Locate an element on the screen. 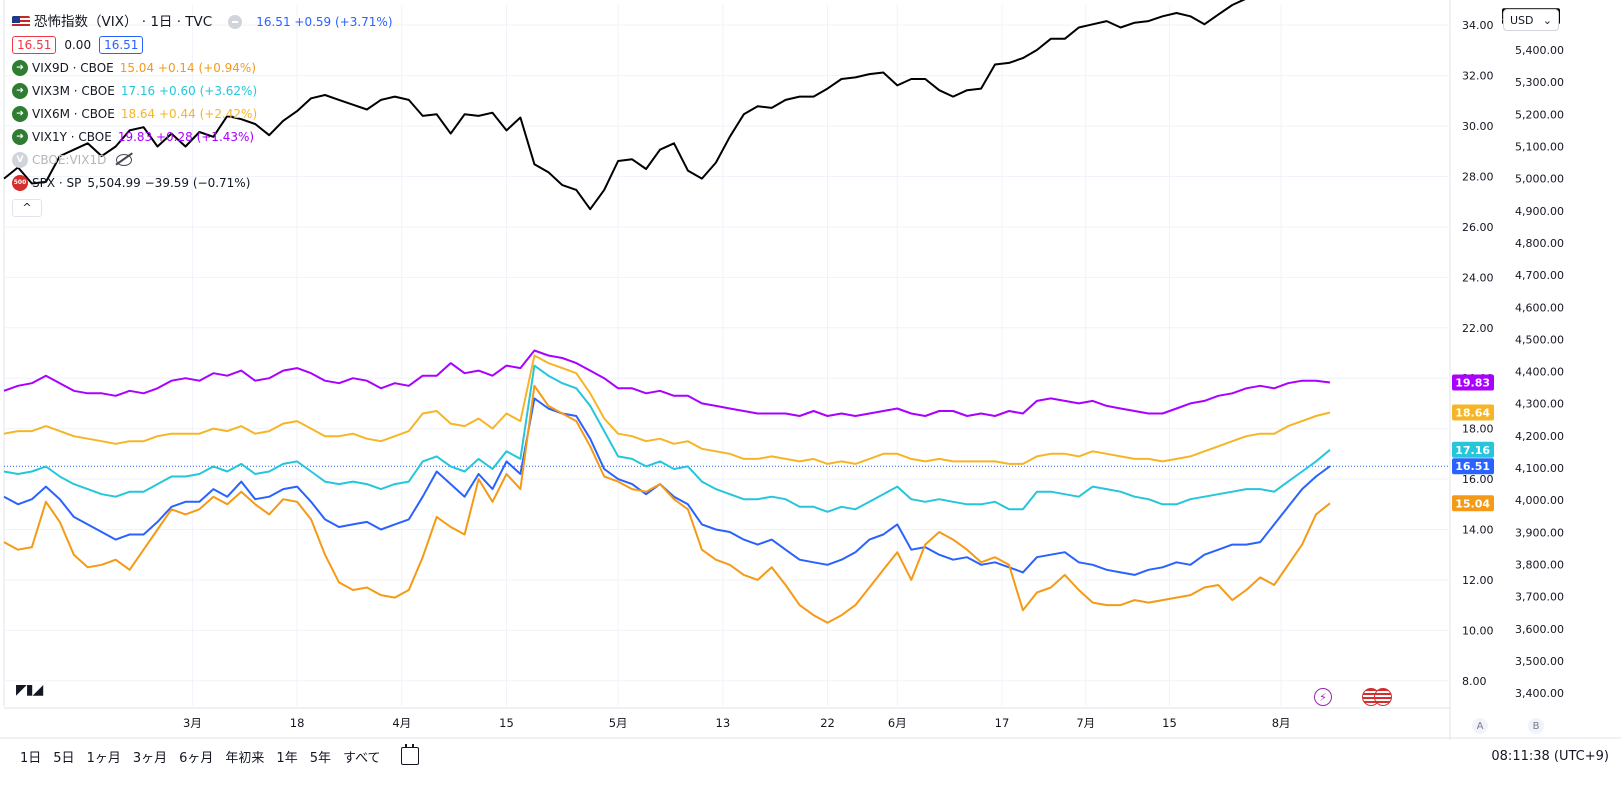 The image size is (1621, 804). price-label-text: 18.64 is located at coordinates (1472, 412).